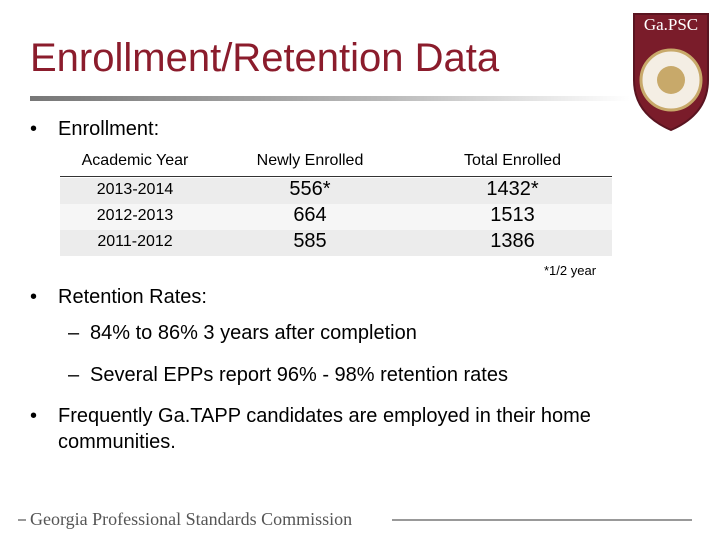  I want to click on title-rule, so click(330, 98).